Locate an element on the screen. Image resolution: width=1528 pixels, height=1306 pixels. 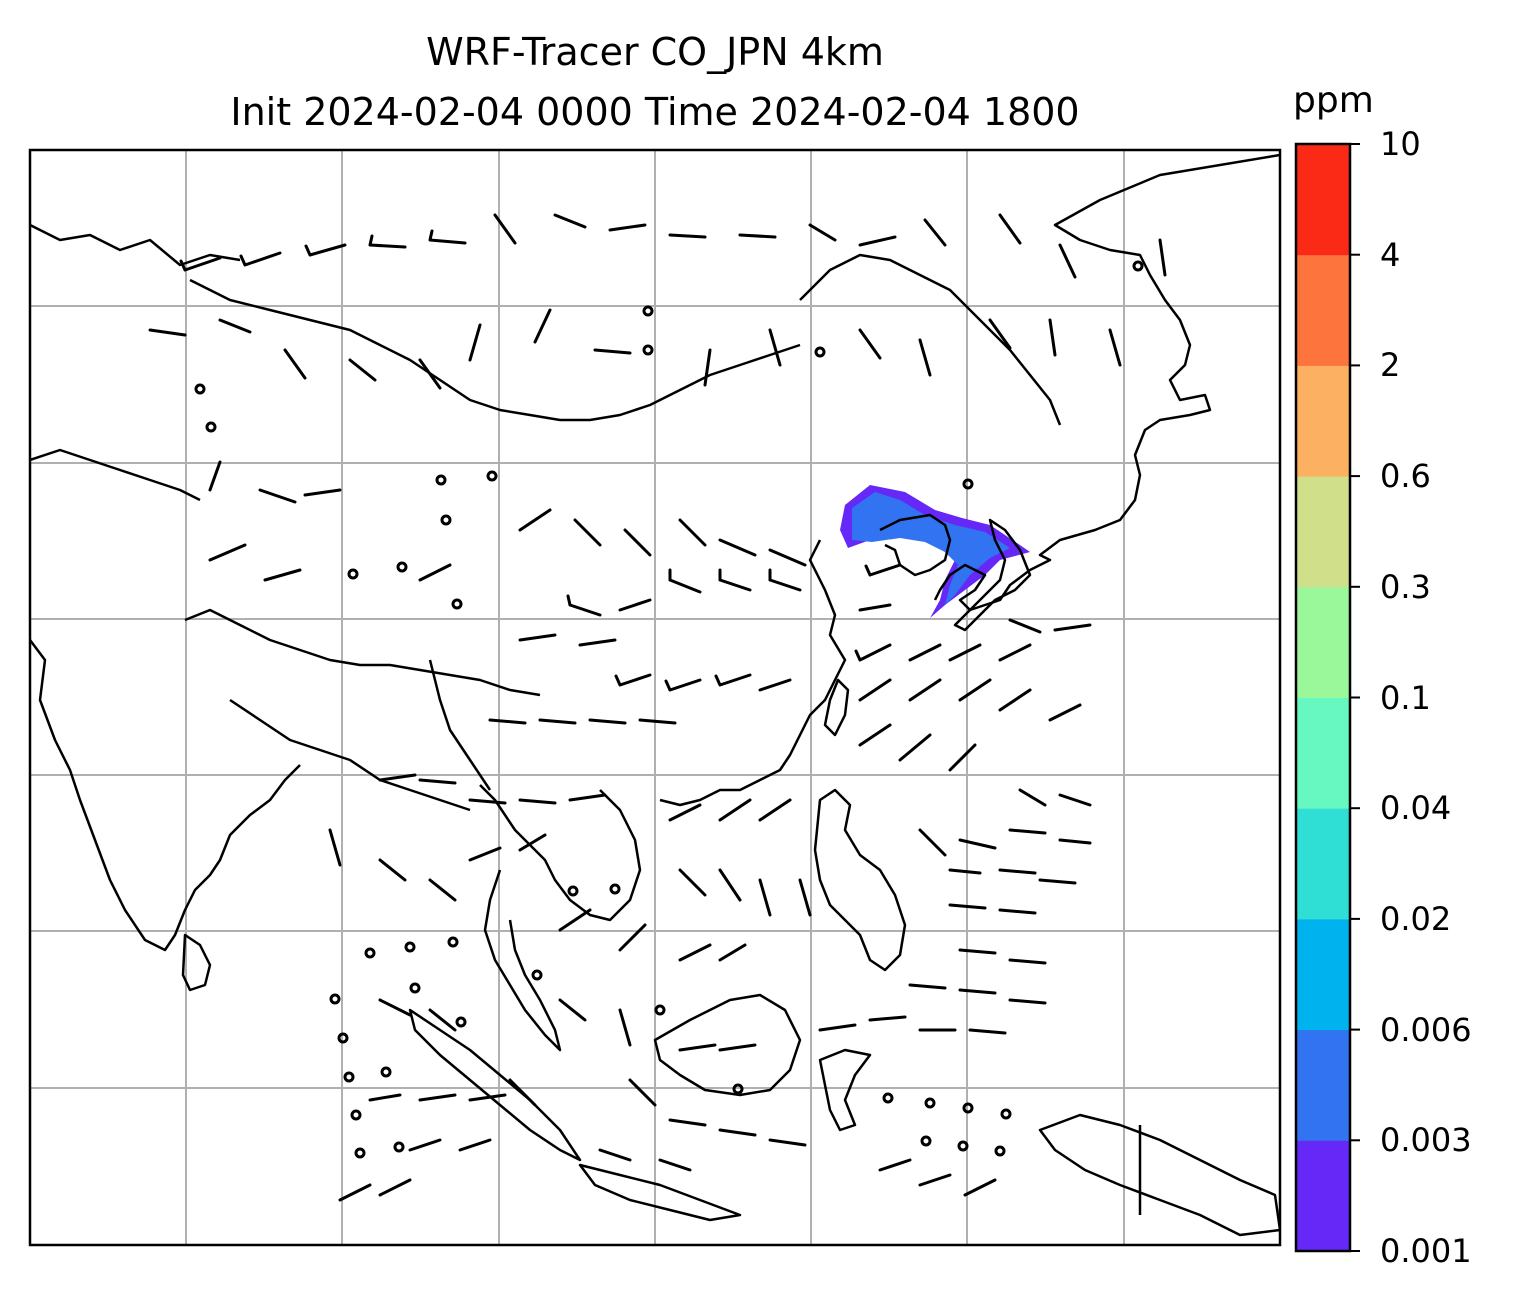
colorbar-tick-label: 10 is located at coordinates (1400, 144).